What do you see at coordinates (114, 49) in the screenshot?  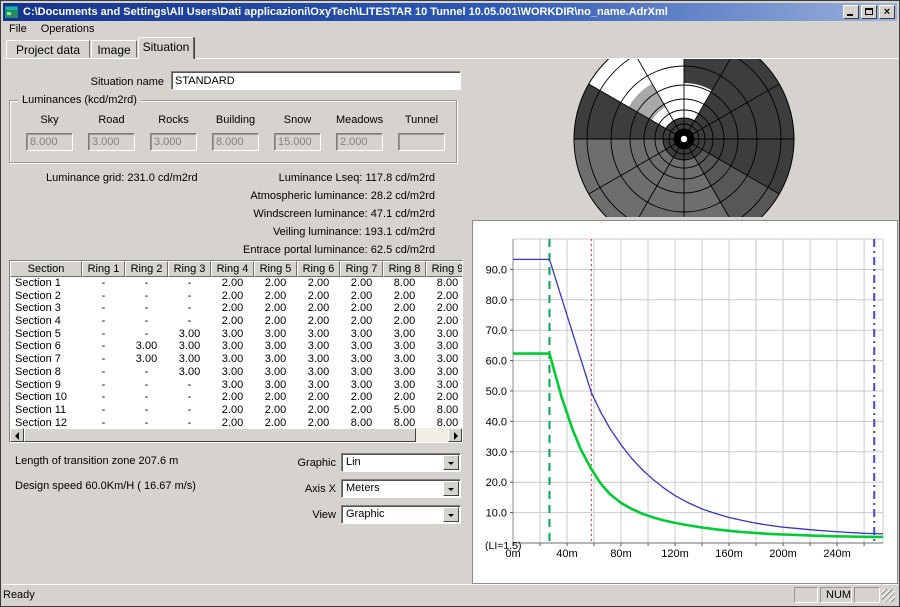 I see `tab-image: Image` at bounding box center [114, 49].